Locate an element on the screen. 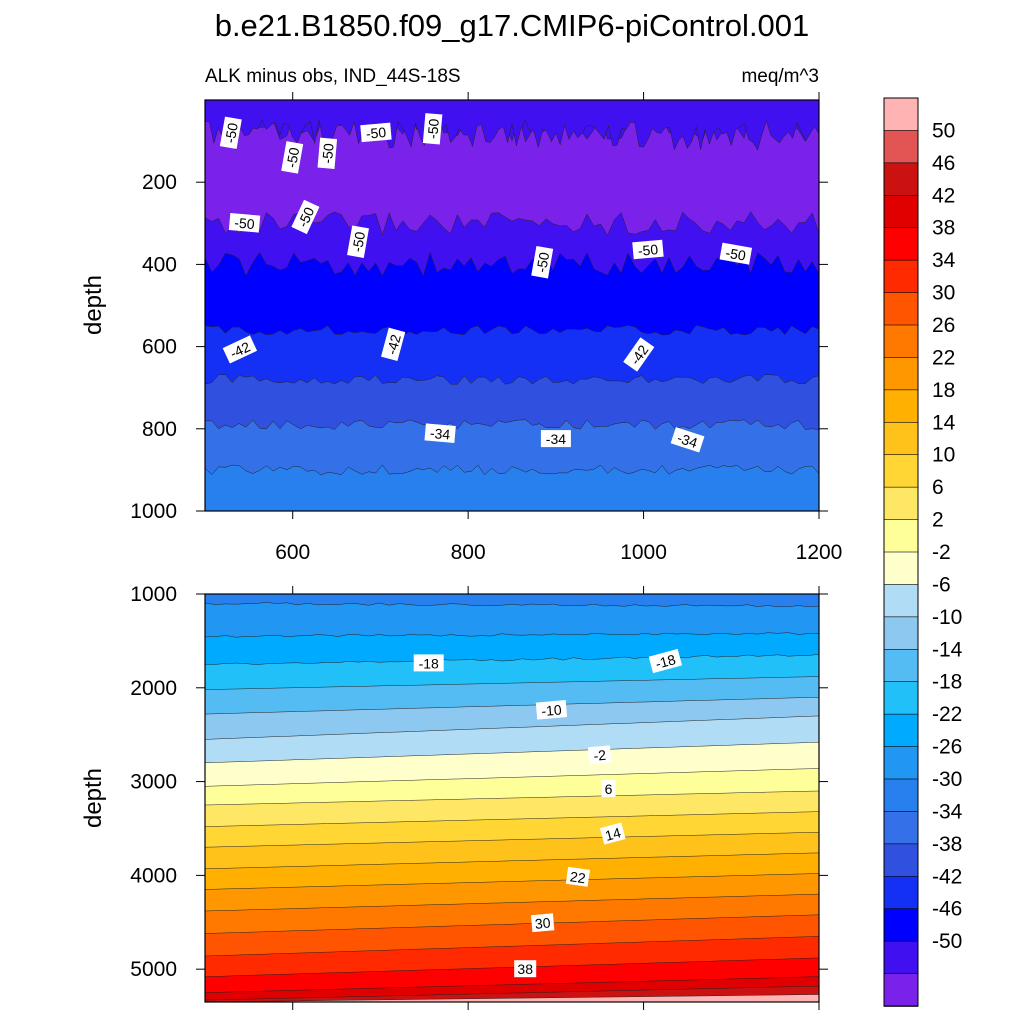  y-tick-label: 800 is located at coordinates (159, 429).